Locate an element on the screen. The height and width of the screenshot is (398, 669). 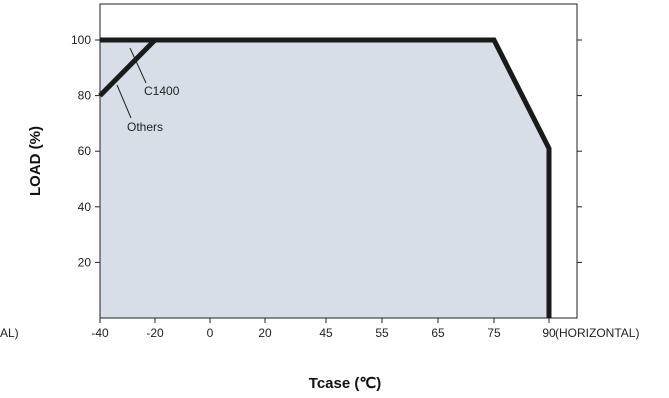
y-tick-label: 80 is located at coordinates (85, 96).